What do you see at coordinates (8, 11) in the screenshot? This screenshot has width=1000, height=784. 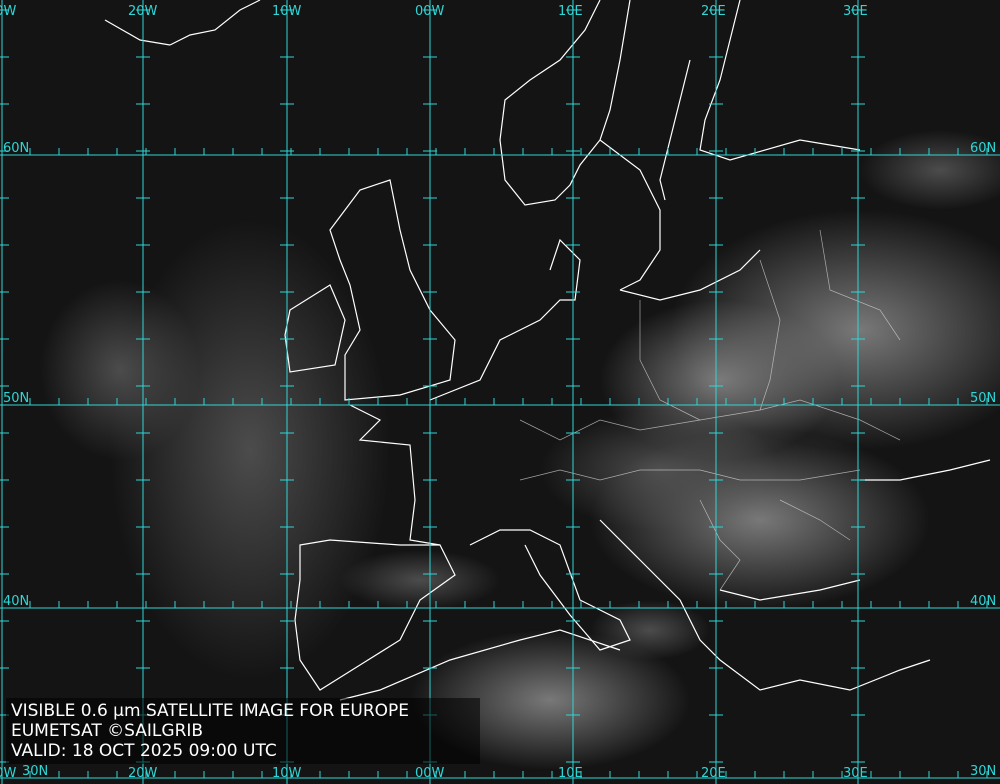 I see `longitude-label-top: 30W` at bounding box center [8, 11].